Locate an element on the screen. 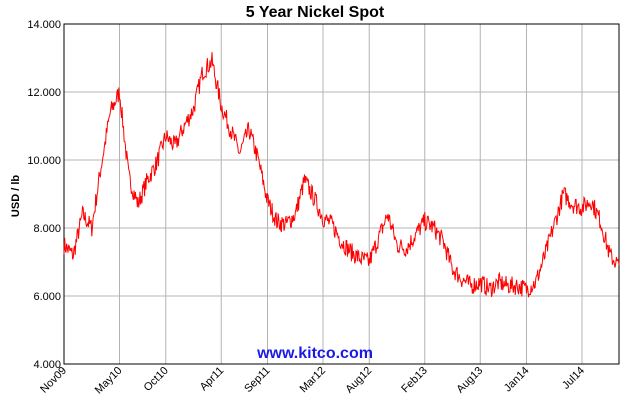  y-axis-label: USD / lb is located at coordinates (16, 196).